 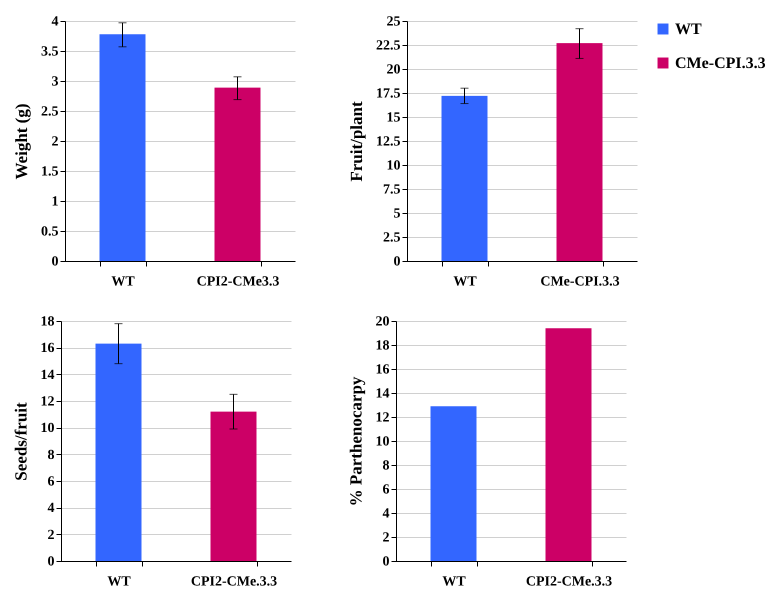 I want to click on y-tick-label: 22.5, so click(x=388, y=46).